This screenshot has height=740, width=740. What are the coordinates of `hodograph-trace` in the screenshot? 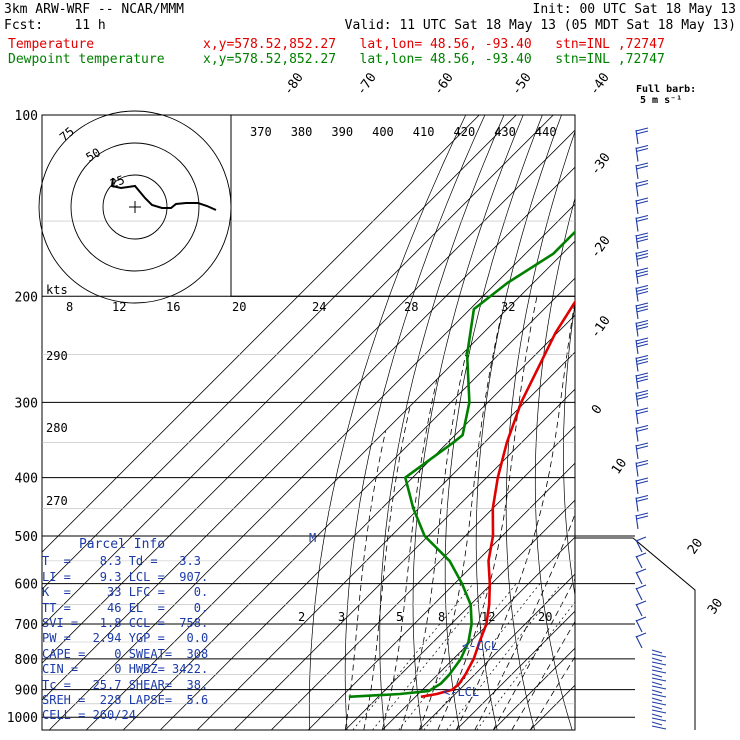 It's located at (163, 194).